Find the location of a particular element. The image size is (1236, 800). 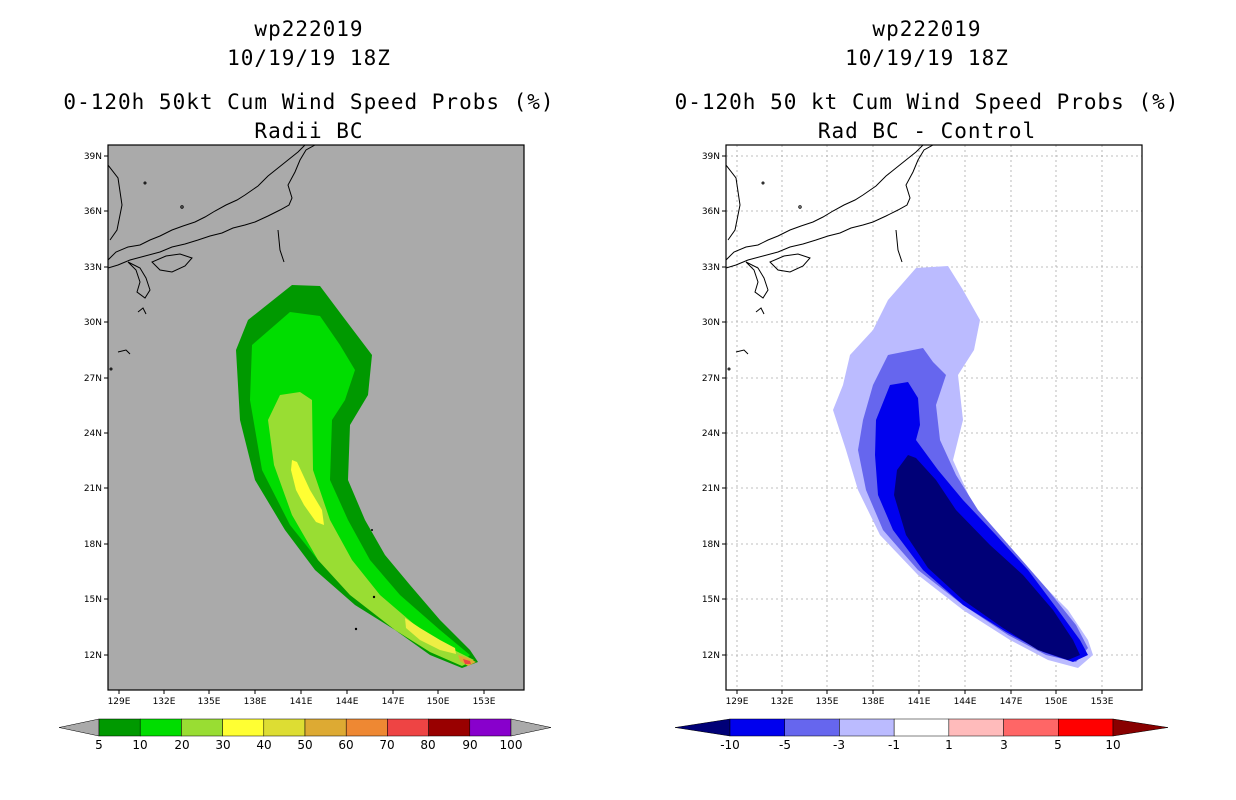

diff-contour-minus10 is located at coordinates (987, 557).